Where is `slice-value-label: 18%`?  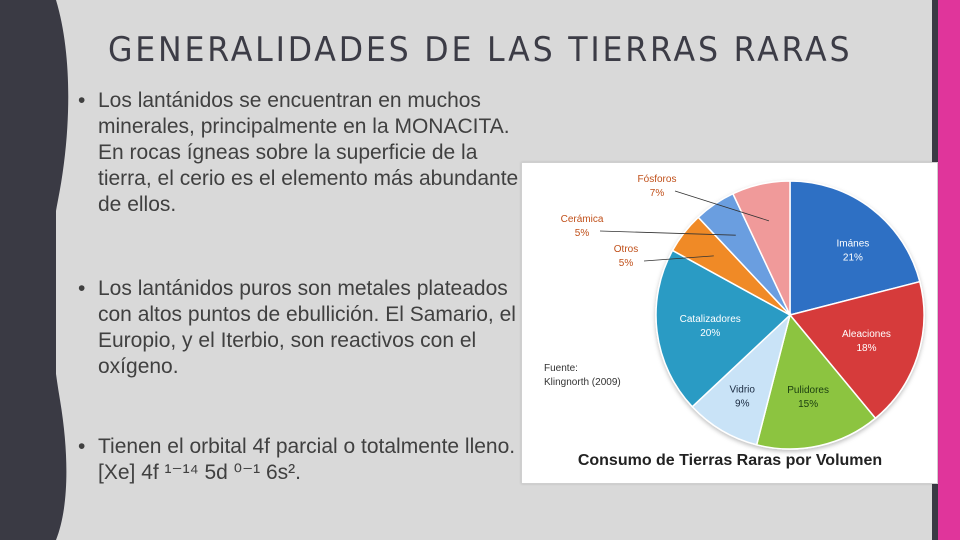 slice-value-label: 18% is located at coordinates (866, 348).